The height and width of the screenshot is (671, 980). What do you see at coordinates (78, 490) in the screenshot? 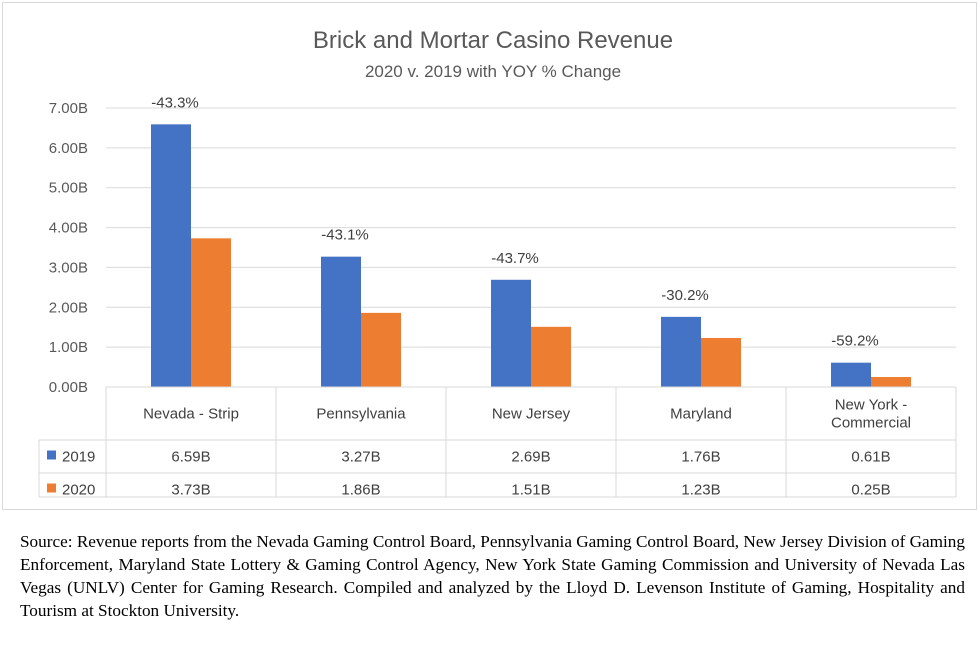
I see `legend-label: 2020` at bounding box center [78, 490].